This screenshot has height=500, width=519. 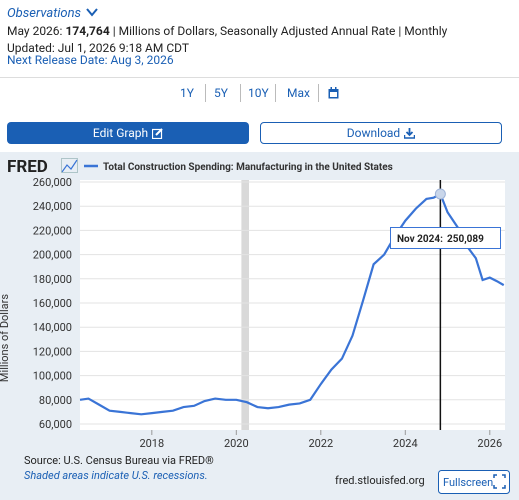 I want to click on y-tick-label: 140,000, so click(x=52, y=327).